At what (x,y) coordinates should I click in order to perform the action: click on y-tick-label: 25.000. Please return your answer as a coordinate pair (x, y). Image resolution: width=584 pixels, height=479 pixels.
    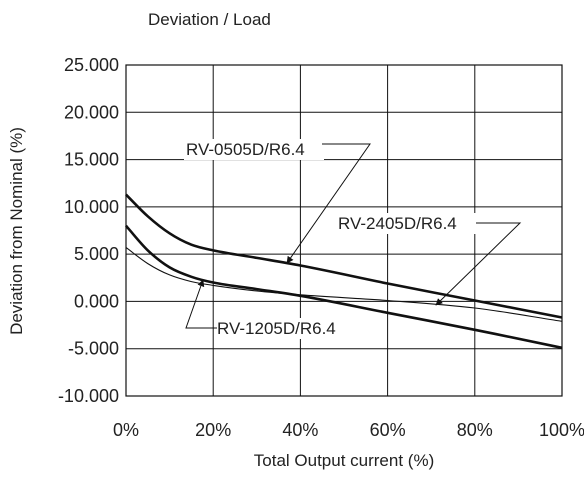
    Looking at the image, I should click on (91, 65).